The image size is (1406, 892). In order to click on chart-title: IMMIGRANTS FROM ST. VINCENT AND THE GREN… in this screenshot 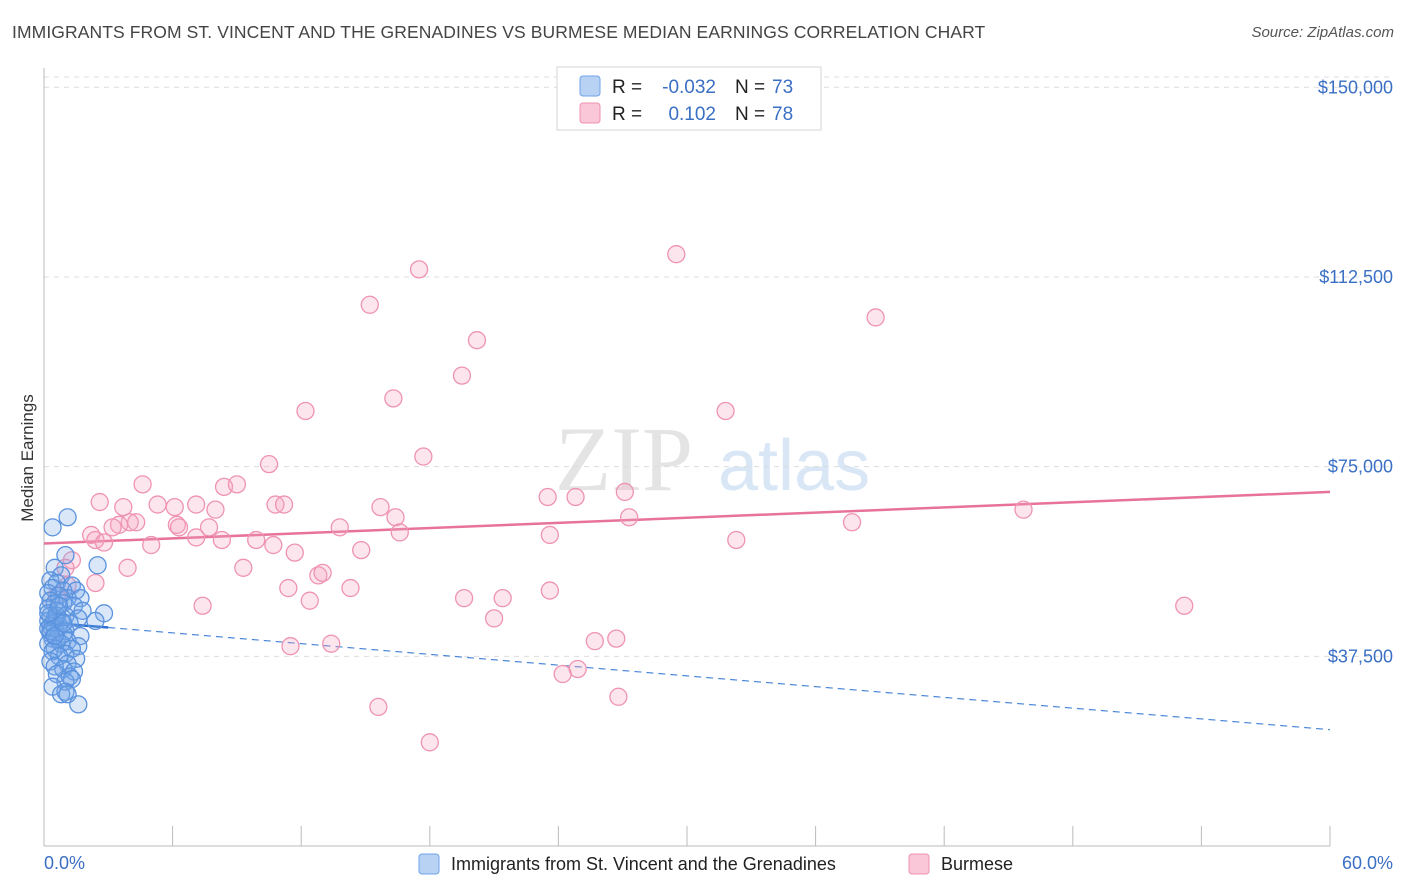, I will do `click(499, 32)`.